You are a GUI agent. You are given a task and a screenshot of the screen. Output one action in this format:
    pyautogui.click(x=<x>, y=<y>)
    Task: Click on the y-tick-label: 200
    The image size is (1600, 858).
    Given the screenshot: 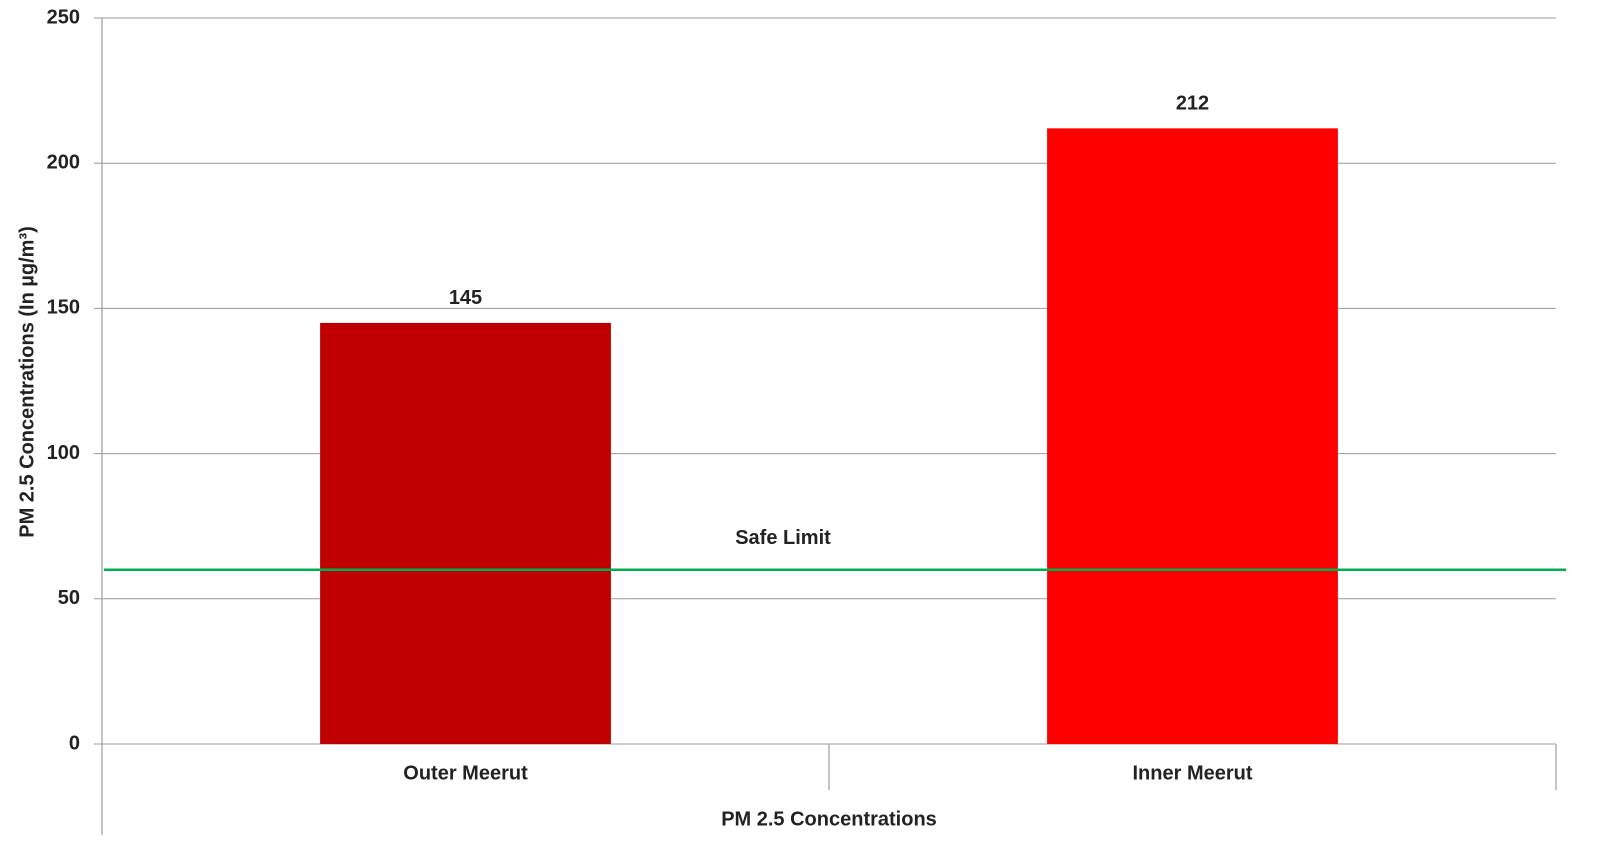 What is the action you would take?
    pyautogui.click(x=63, y=162)
    